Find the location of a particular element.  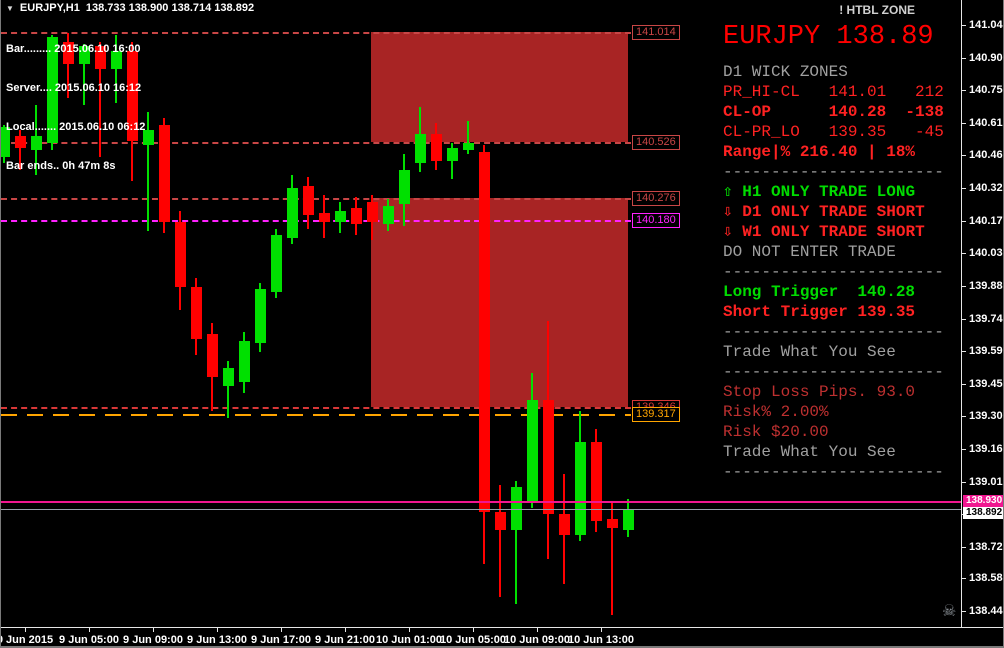

bar-time-line: Bar......... 2015.06.10 16:00 is located at coordinates (73, 49).